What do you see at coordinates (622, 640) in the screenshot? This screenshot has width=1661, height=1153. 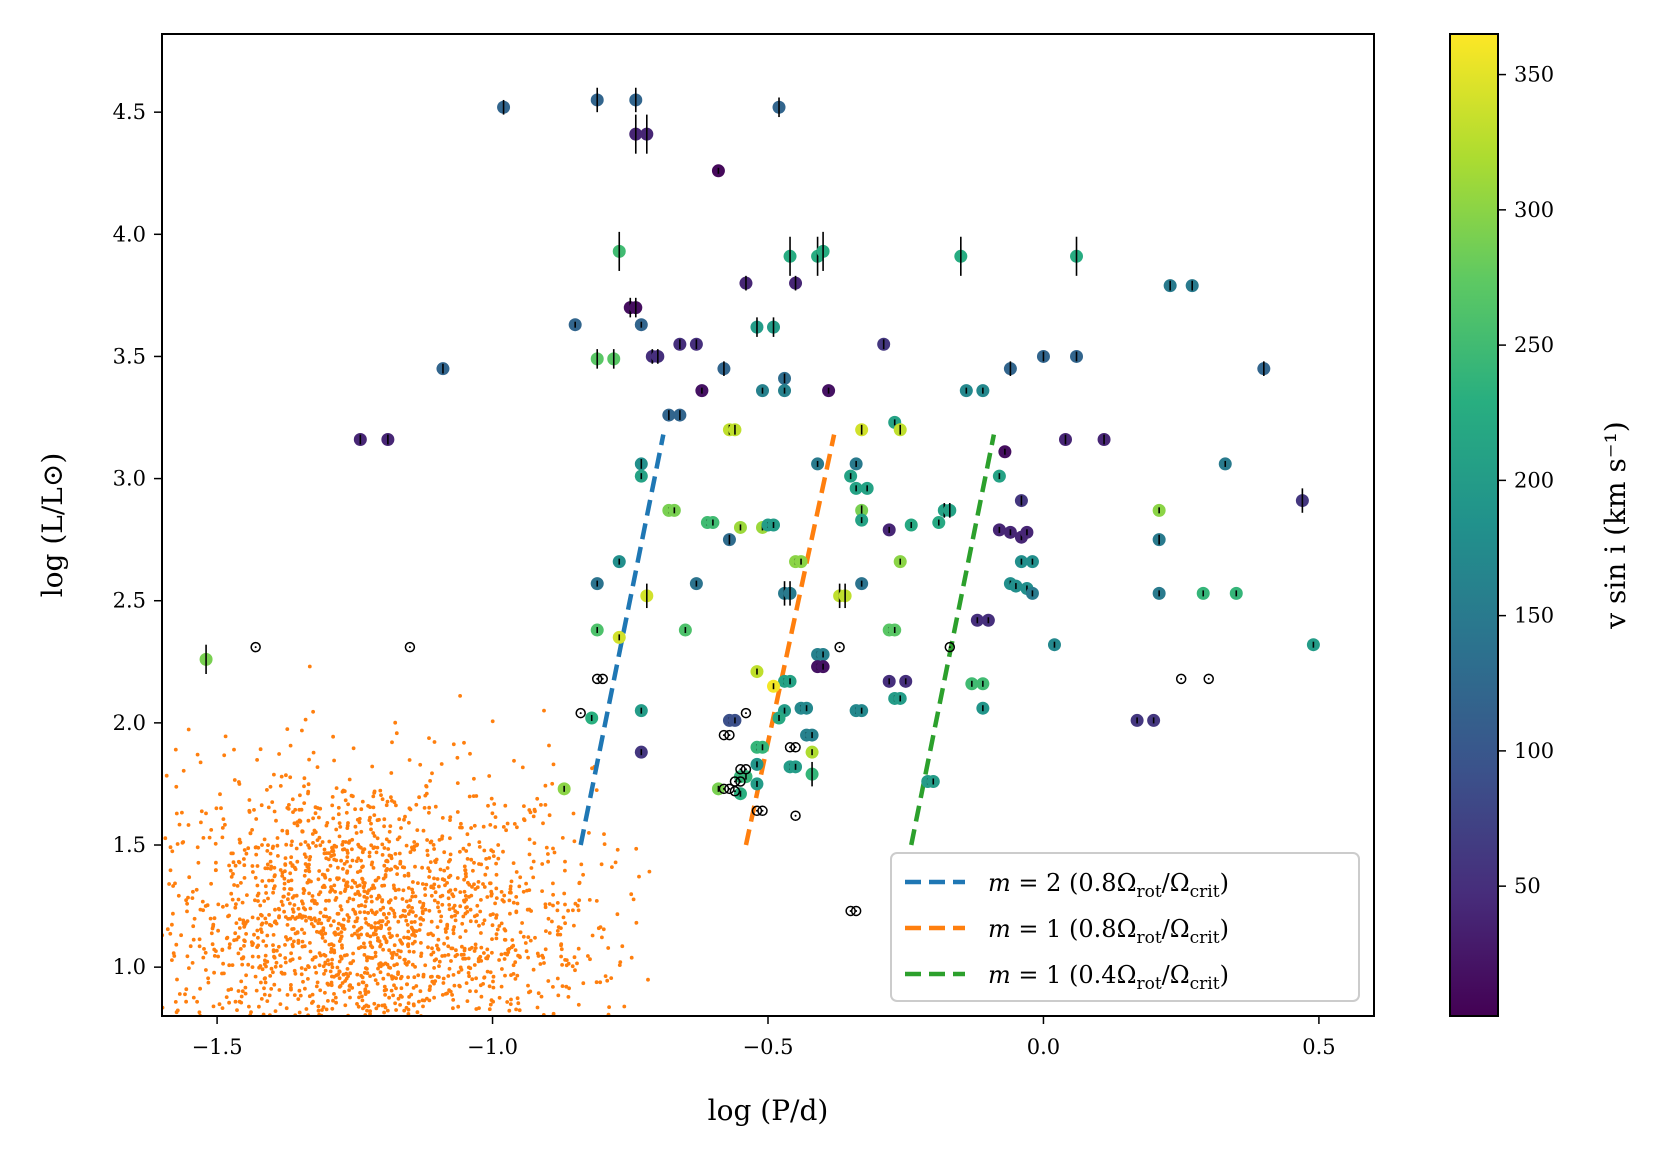 I see `instability-line` at bounding box center [622, 640].